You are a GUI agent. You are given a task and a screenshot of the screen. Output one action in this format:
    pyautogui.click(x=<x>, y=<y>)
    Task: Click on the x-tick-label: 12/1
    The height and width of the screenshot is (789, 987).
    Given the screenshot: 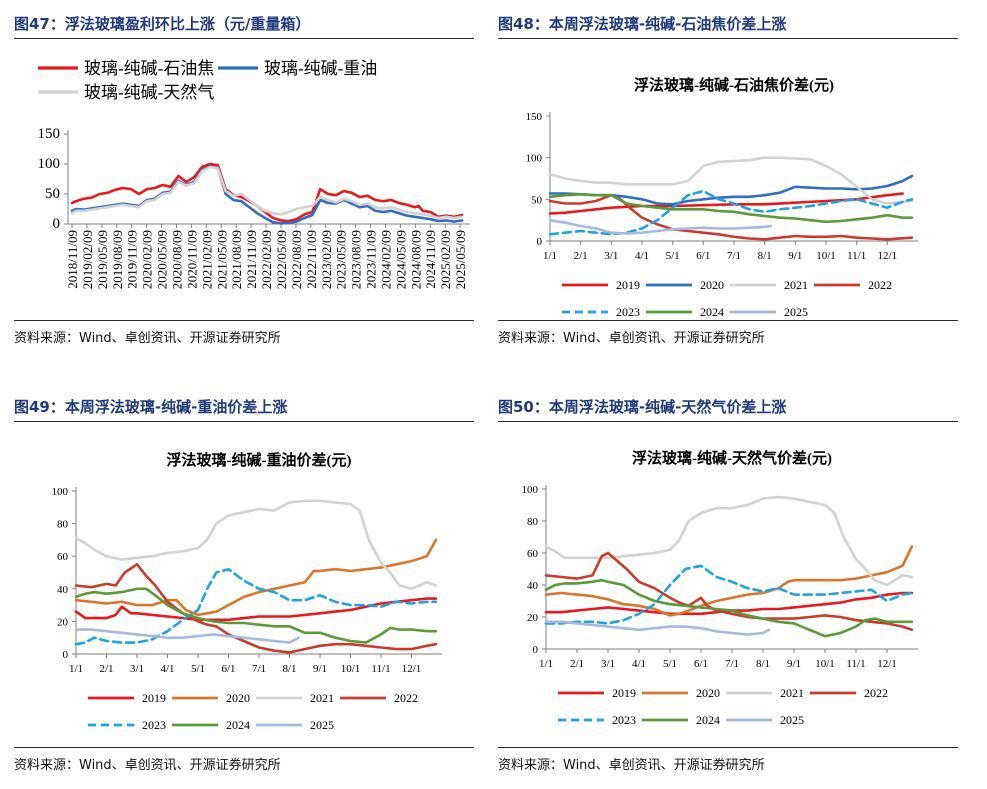 What is the action you would take?
    pyautogui.click(x=888, y=256)
    